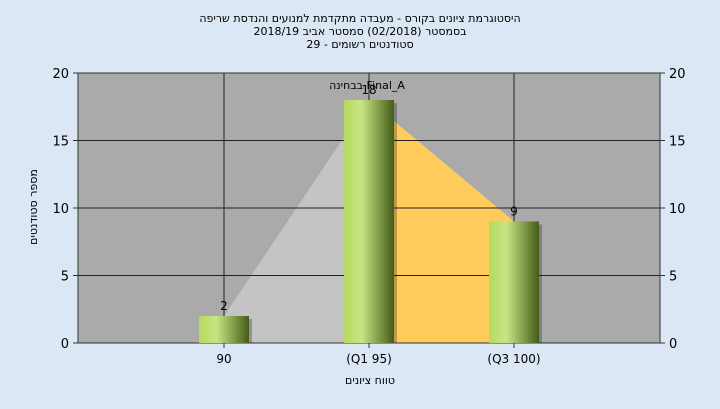 Image resolution: width=720 pixels, height=409 pixels. I want to click on area-segment-rise, so click(296, 221).